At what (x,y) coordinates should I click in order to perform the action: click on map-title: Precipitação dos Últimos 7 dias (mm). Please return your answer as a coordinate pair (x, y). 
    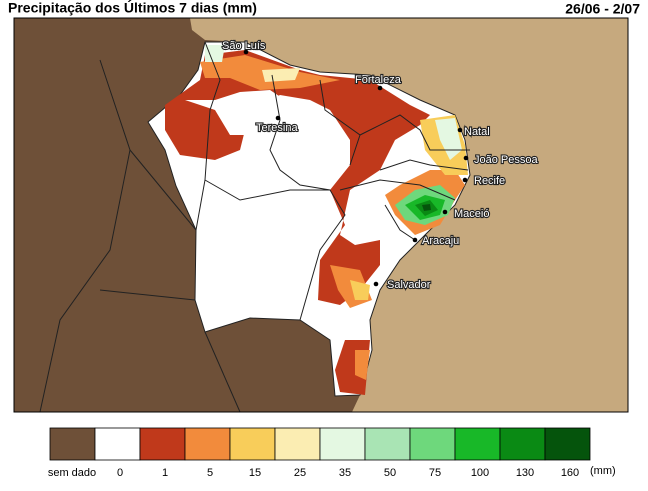
    Looking at the image, I should click on (132, 8).